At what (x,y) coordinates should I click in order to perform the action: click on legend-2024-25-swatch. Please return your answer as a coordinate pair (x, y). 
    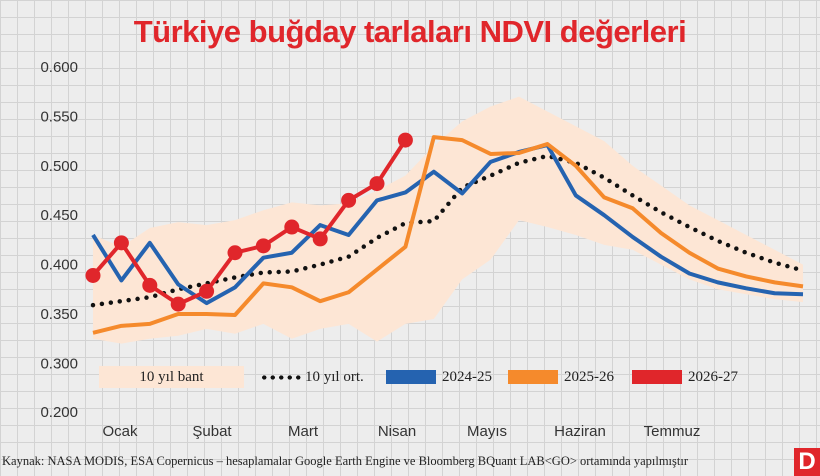
    Looking at the image, I should click on (411, 377).